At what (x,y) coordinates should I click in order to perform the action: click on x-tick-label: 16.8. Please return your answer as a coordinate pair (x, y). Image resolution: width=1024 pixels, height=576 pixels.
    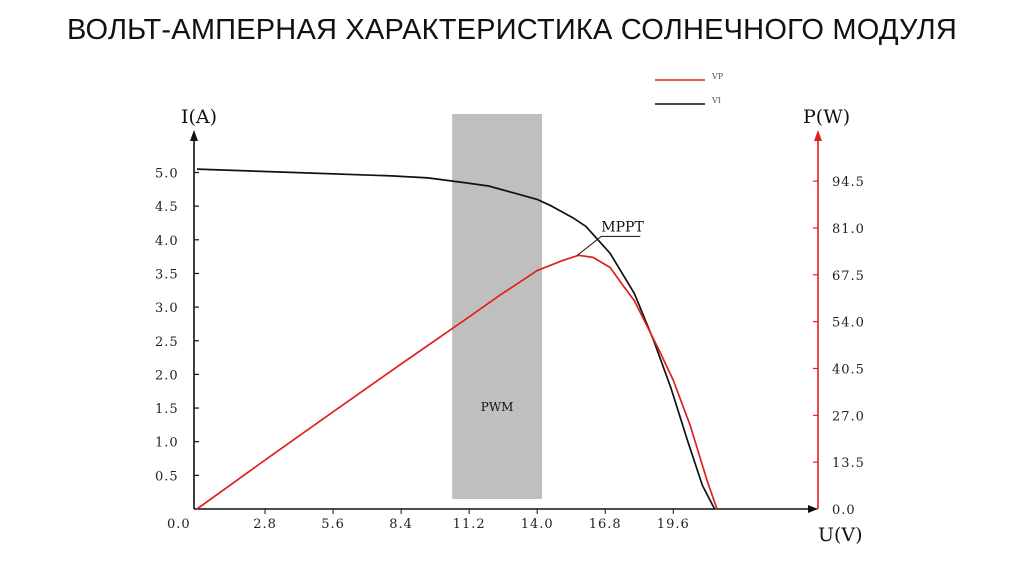
    Looking at the image, I should click on (605, 524).